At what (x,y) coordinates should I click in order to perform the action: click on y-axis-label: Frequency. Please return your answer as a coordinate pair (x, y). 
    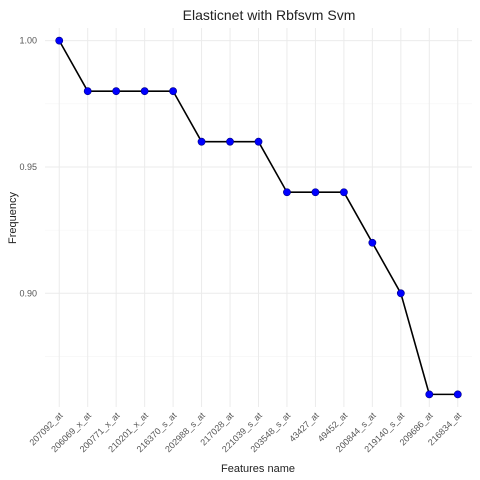
    Looking at the image, I should click on (13, 218).